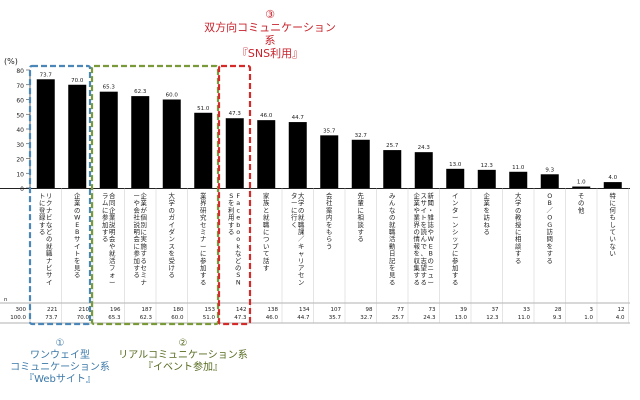 The image size is (640, 400). I want to click on pct-value: 51.0, so click(209, 318).